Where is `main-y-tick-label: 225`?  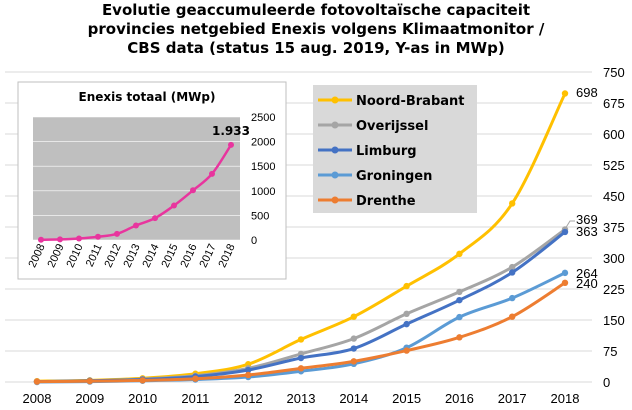 main-y-tick-label: 225 is located at coordinates (614, 289).